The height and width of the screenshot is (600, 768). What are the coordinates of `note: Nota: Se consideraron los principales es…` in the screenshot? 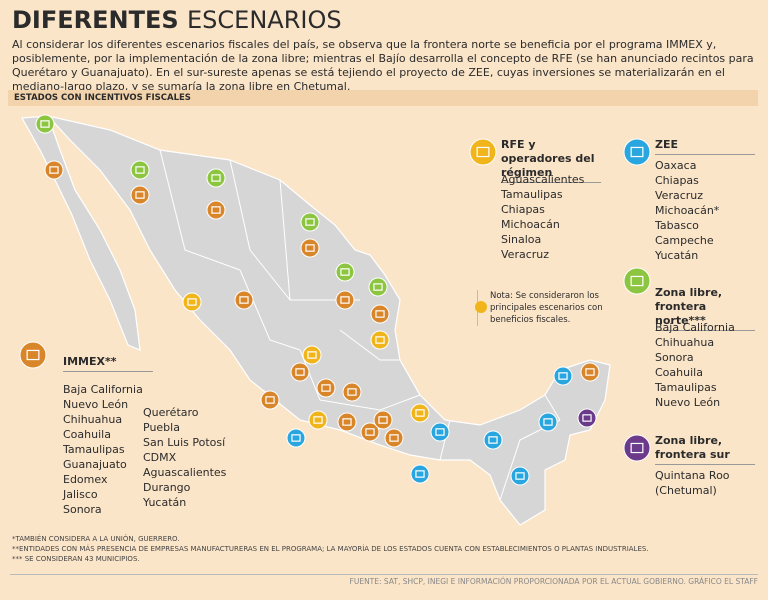 It's located at (542, 308).